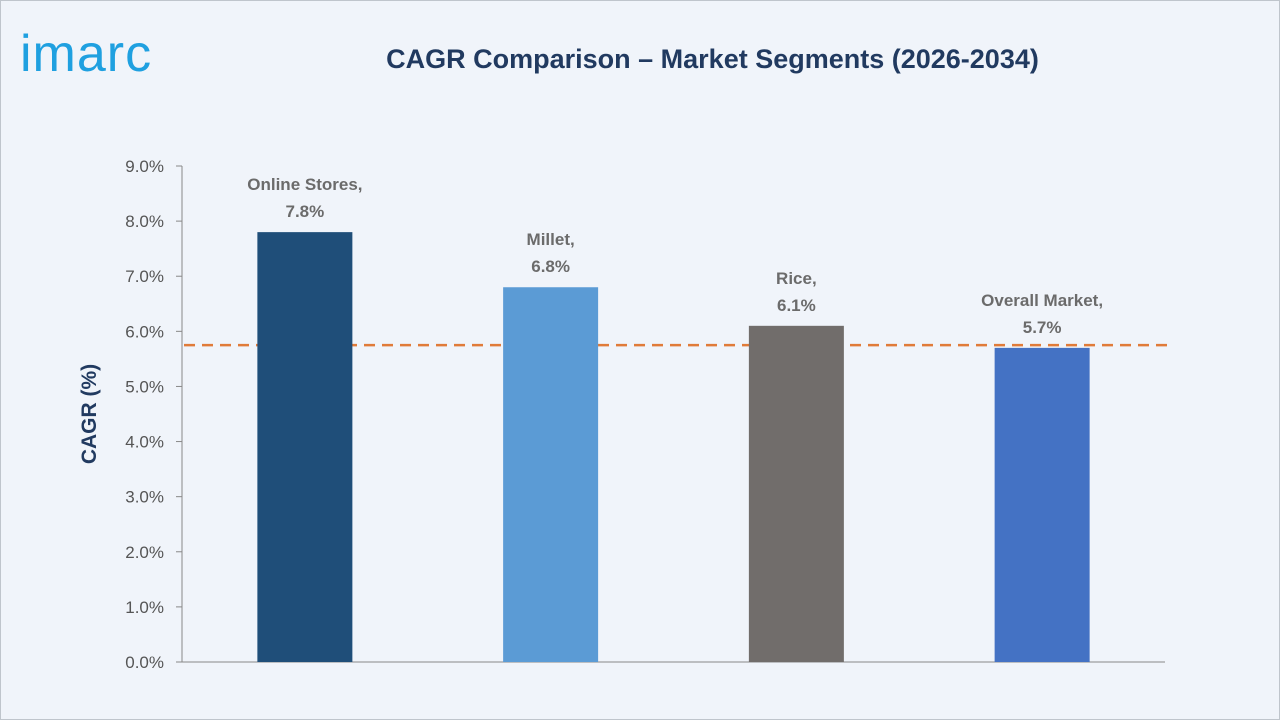 The width and height of the screenshot is (1280, 720). What do you see at coordinates (89, 414) in the screenshot?
I see `y-axis-title: CAGR (%)` at bounding box center [89, 414].